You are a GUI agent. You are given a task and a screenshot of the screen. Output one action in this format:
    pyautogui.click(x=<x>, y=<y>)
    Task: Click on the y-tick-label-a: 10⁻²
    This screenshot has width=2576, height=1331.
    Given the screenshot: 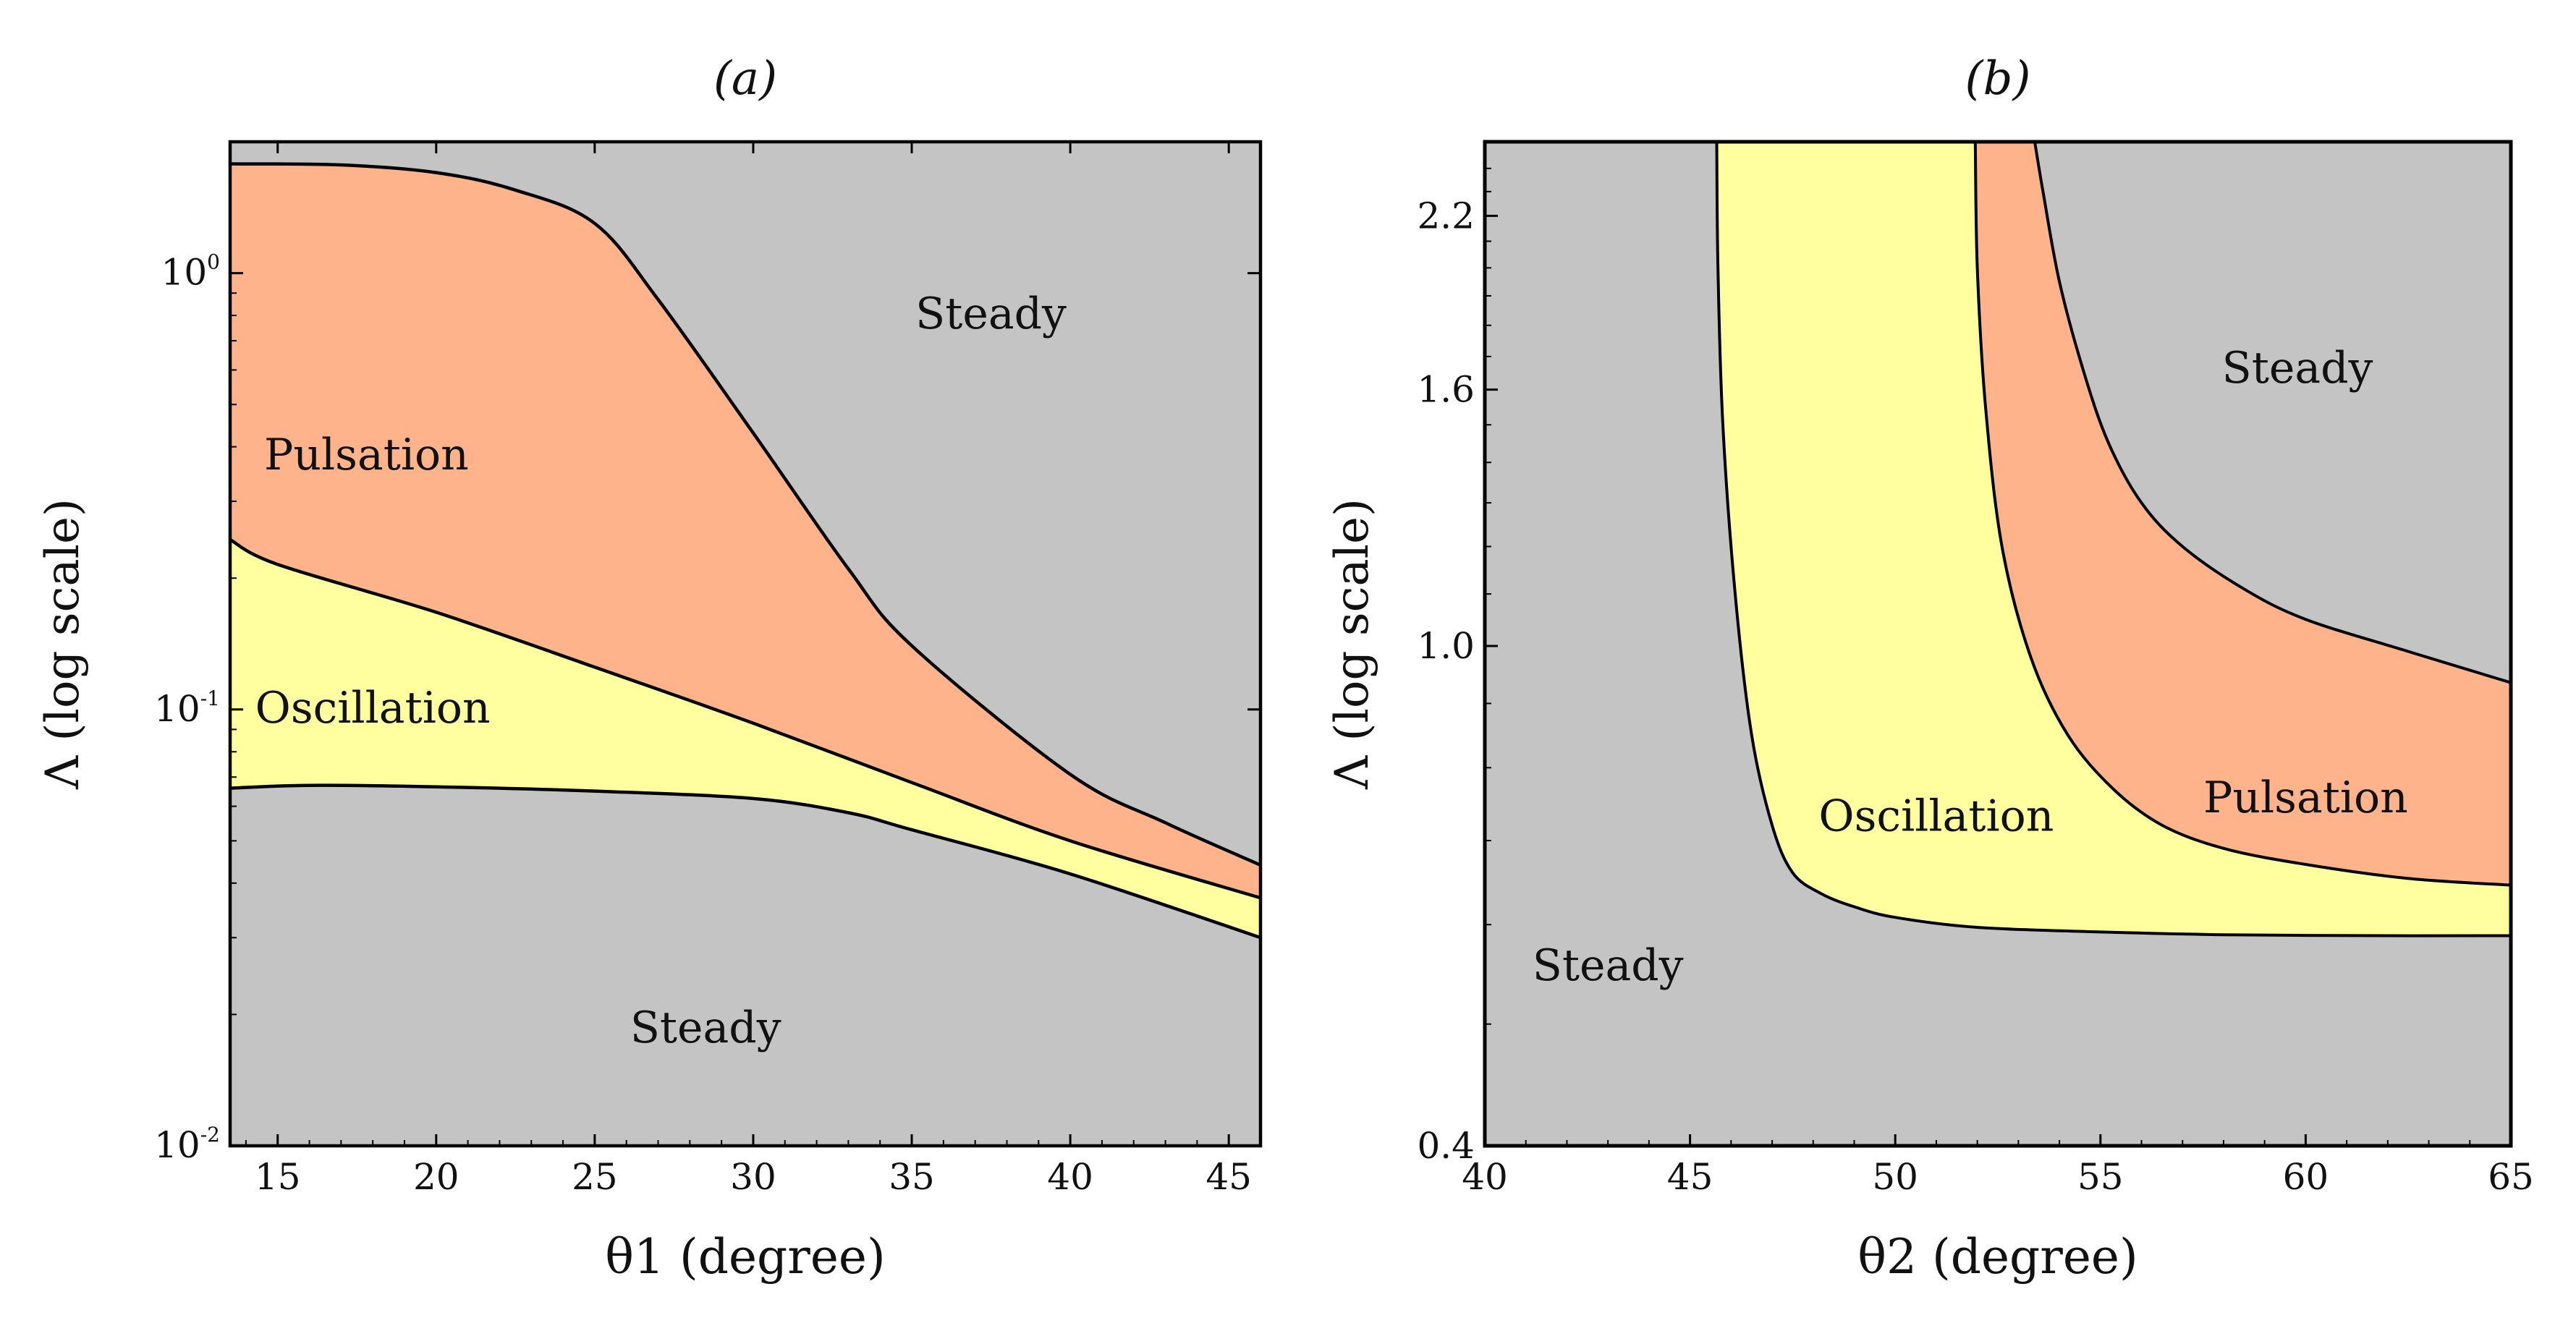 What is the action you would take?
    pyautogui.click(x=187, y=1144)
    